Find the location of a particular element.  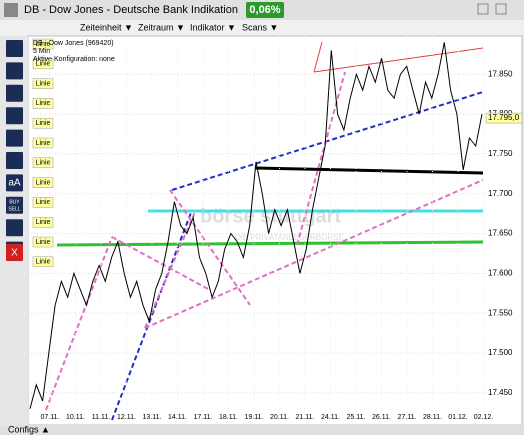

x-tick-label: 24.11. is located at coordinates (330, 417).